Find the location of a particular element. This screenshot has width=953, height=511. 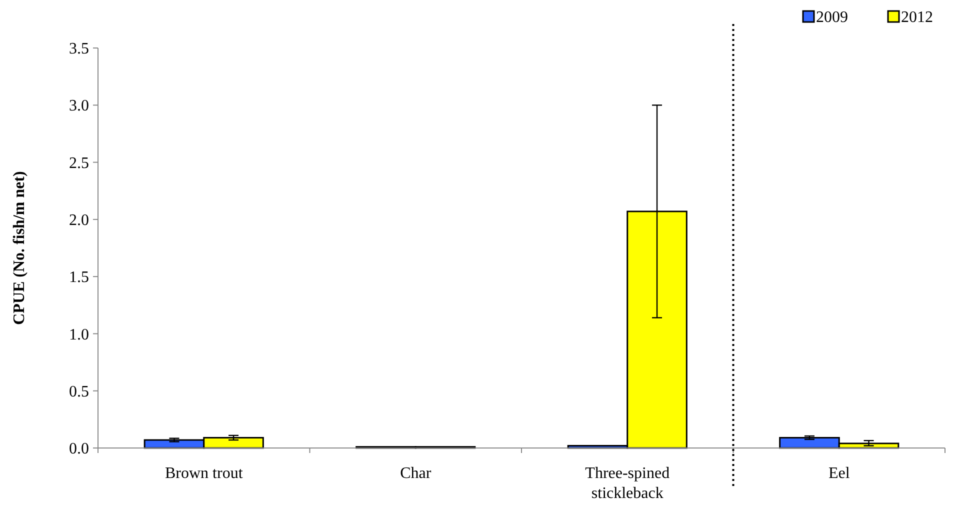

y-tick-label: 3.5 is located at coordinates (79, 49).